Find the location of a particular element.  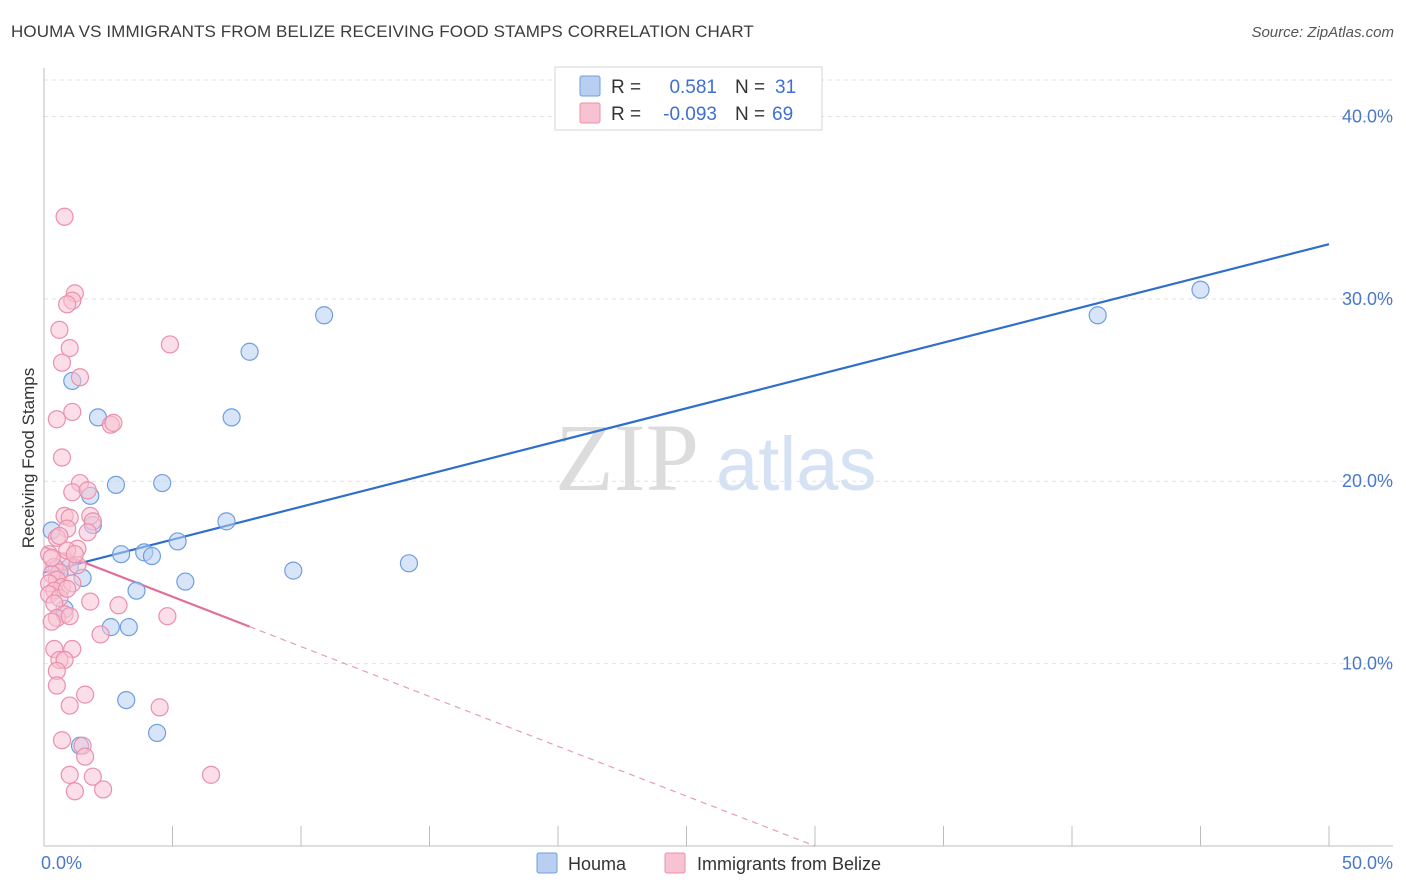

x-tick-label-1: 50.0% is located at coordinates (1367, 863).